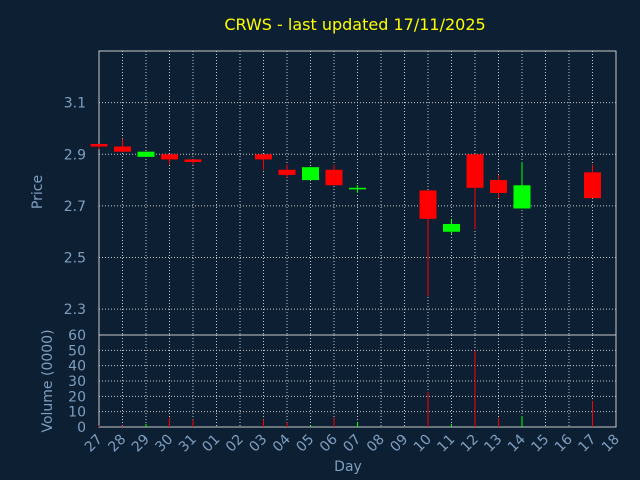 The image size is (640, 480). What do you see at coordinates (376, 444) in the screenshot?
I see `x-tick-label: 08` at bounding box center [376, 444].